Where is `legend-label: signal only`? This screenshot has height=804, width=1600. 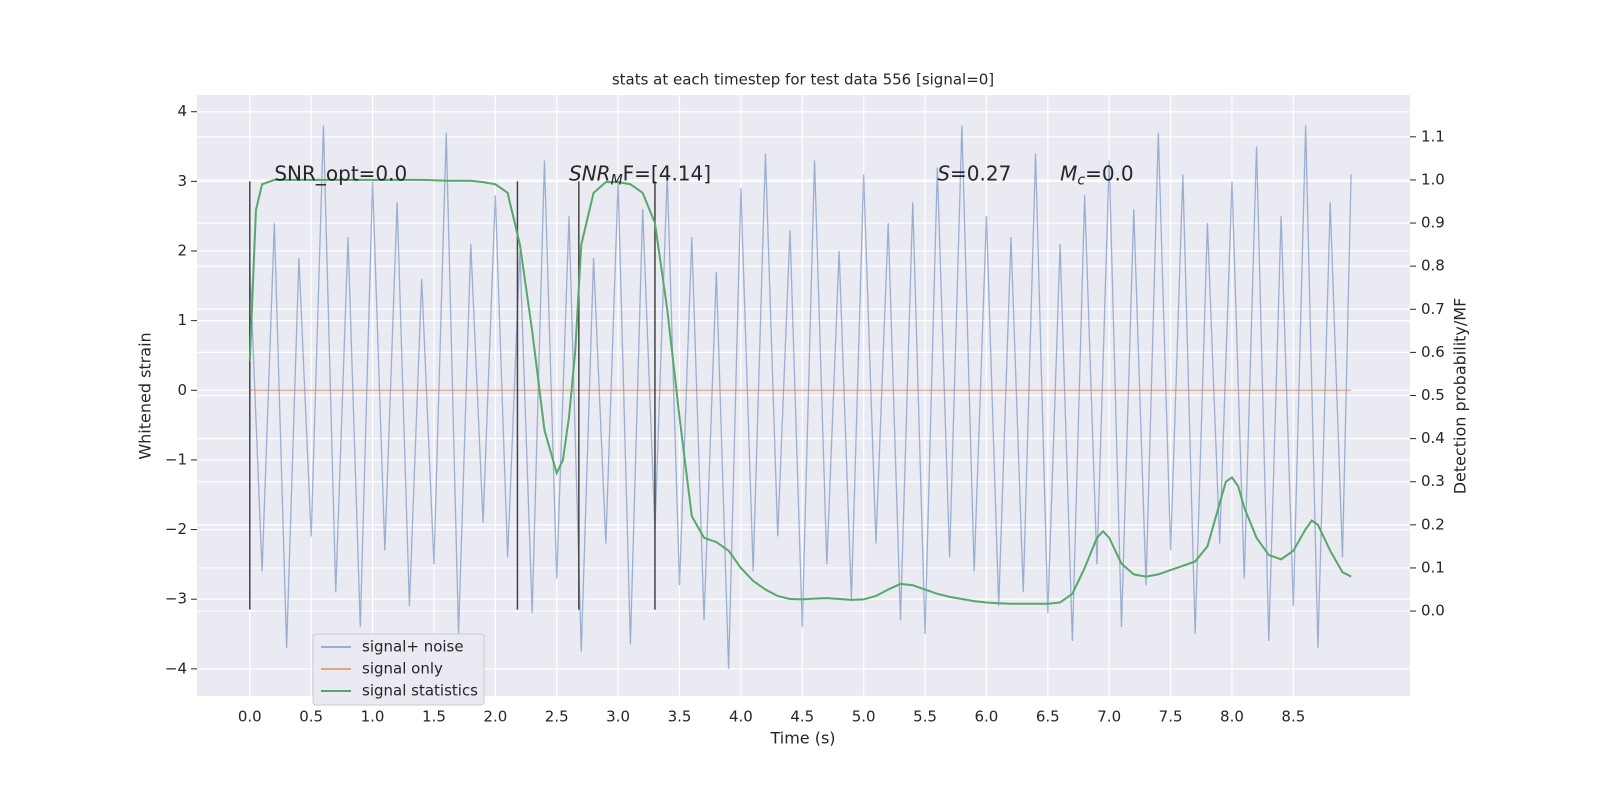
legend-label: signal only is located at coordinates (402, 669).